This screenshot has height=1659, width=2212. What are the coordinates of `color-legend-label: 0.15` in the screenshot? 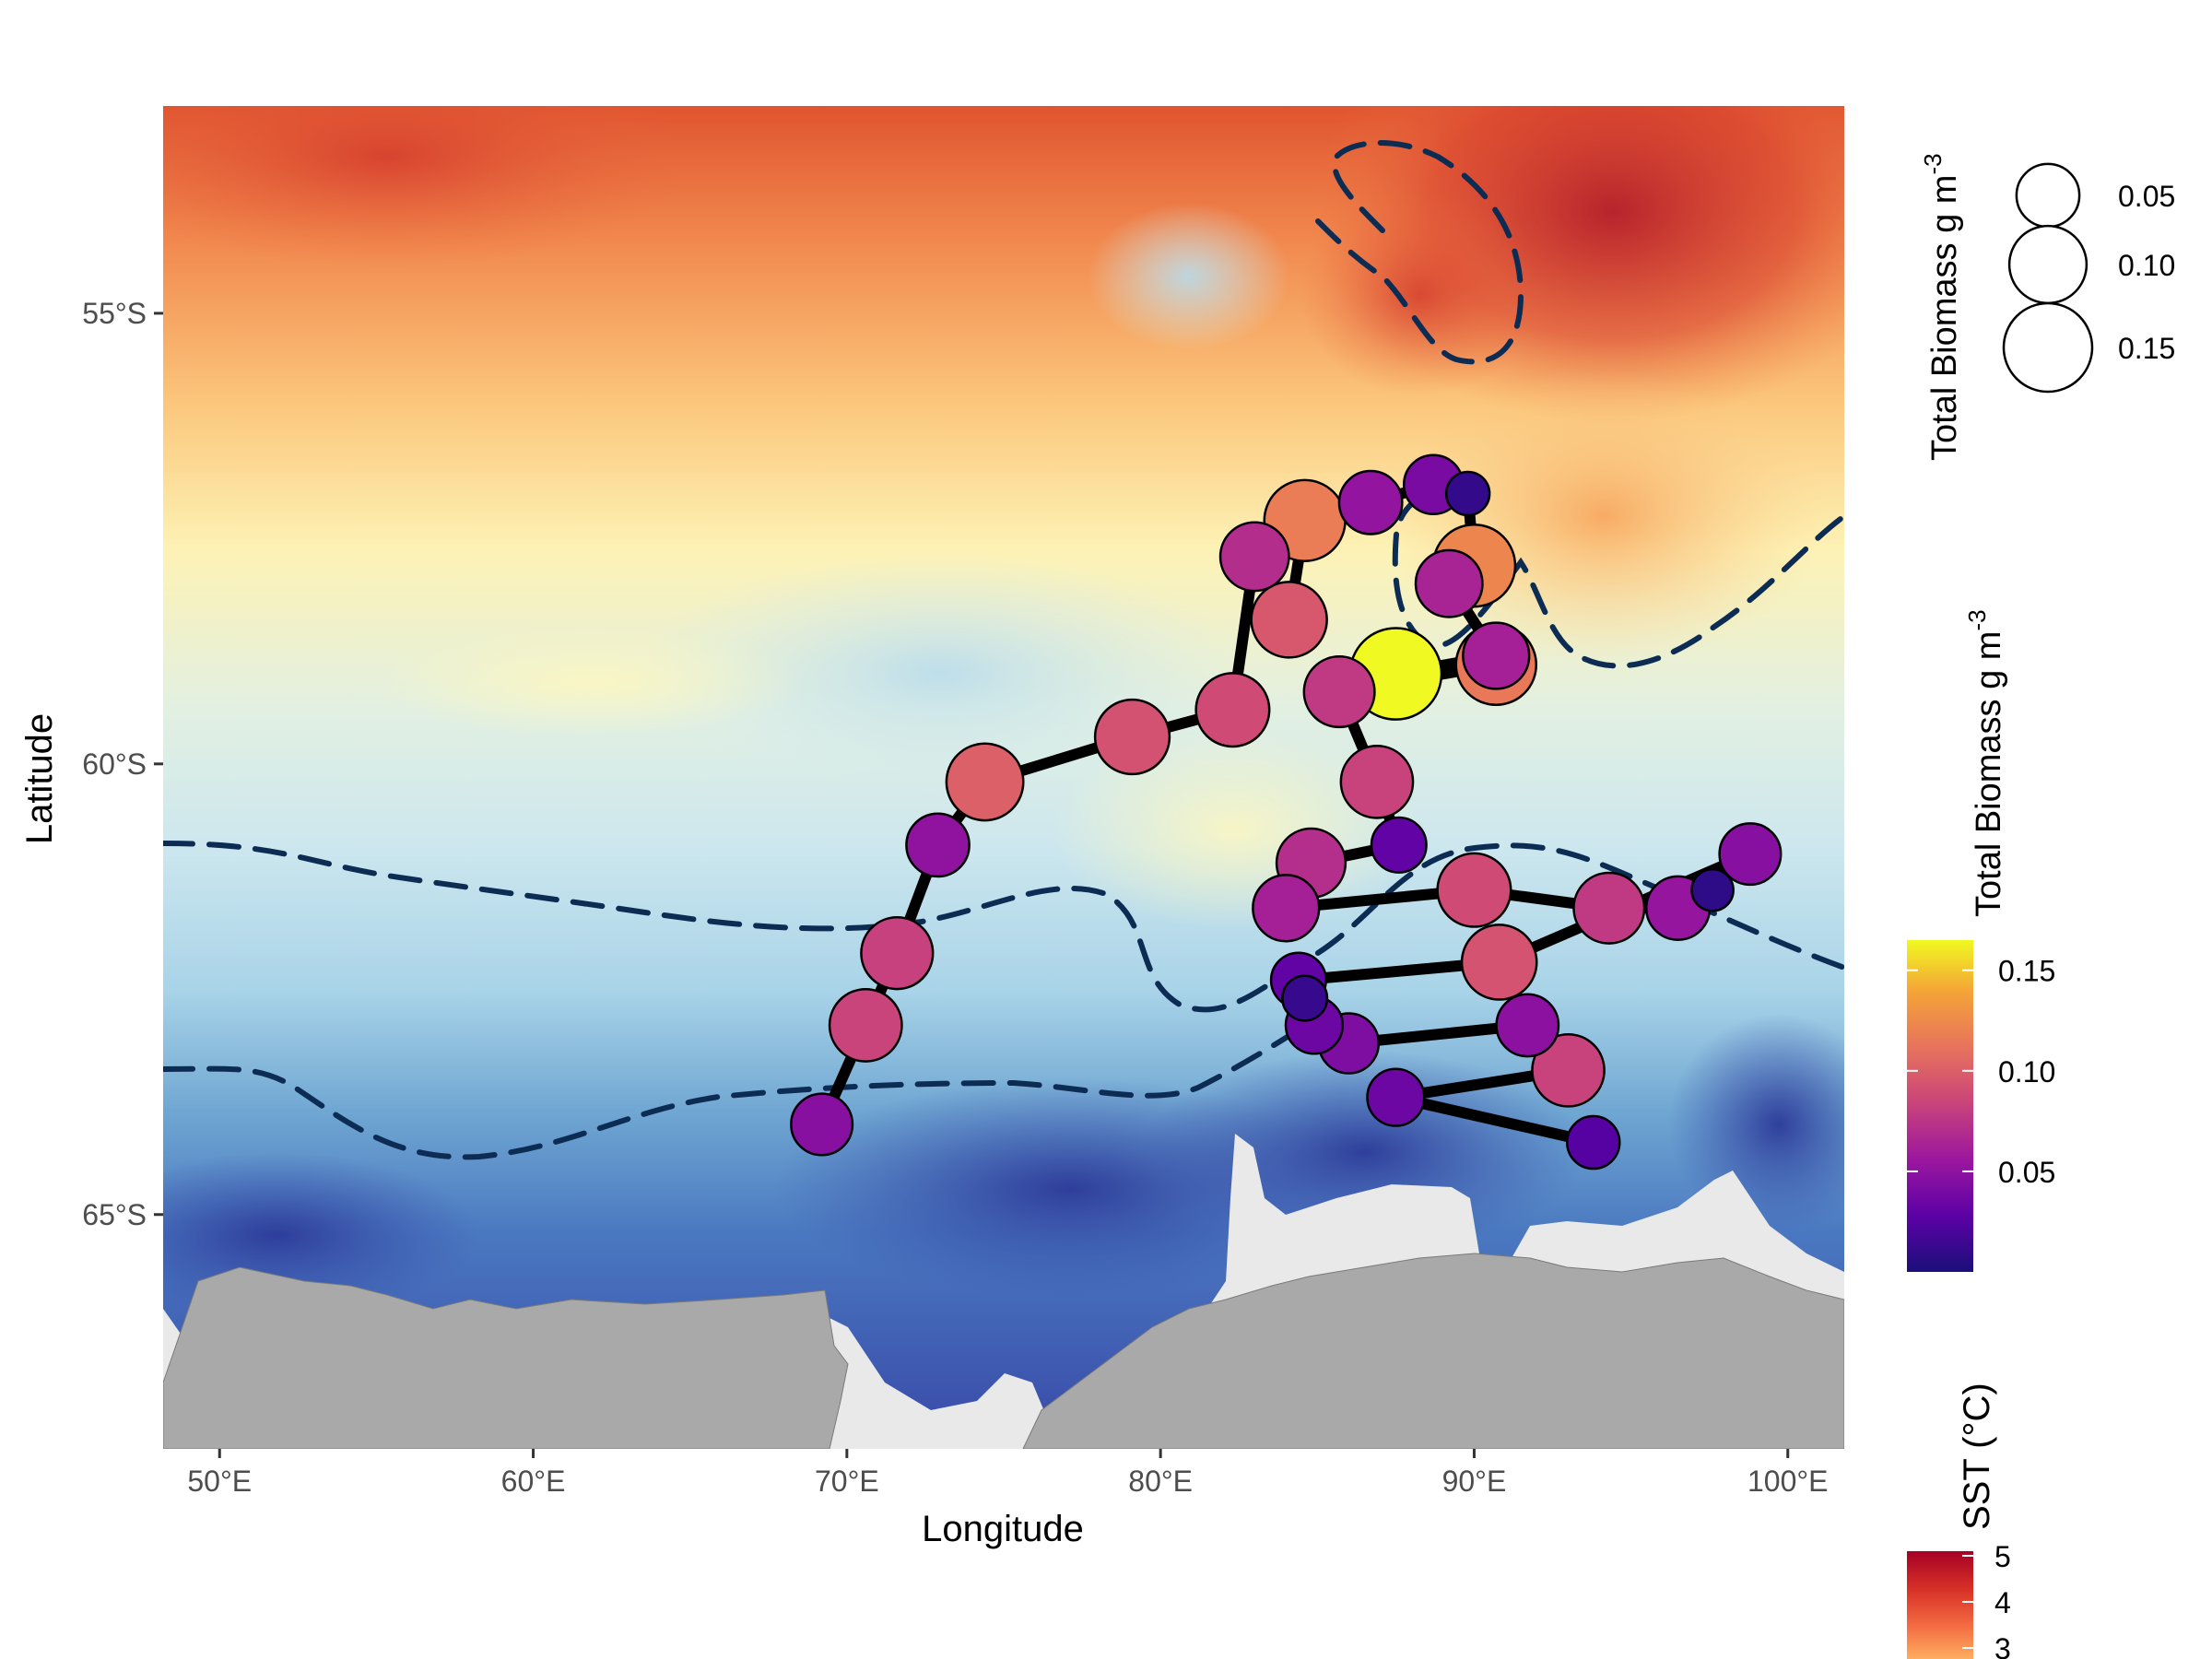 It's located at (2026, 971).